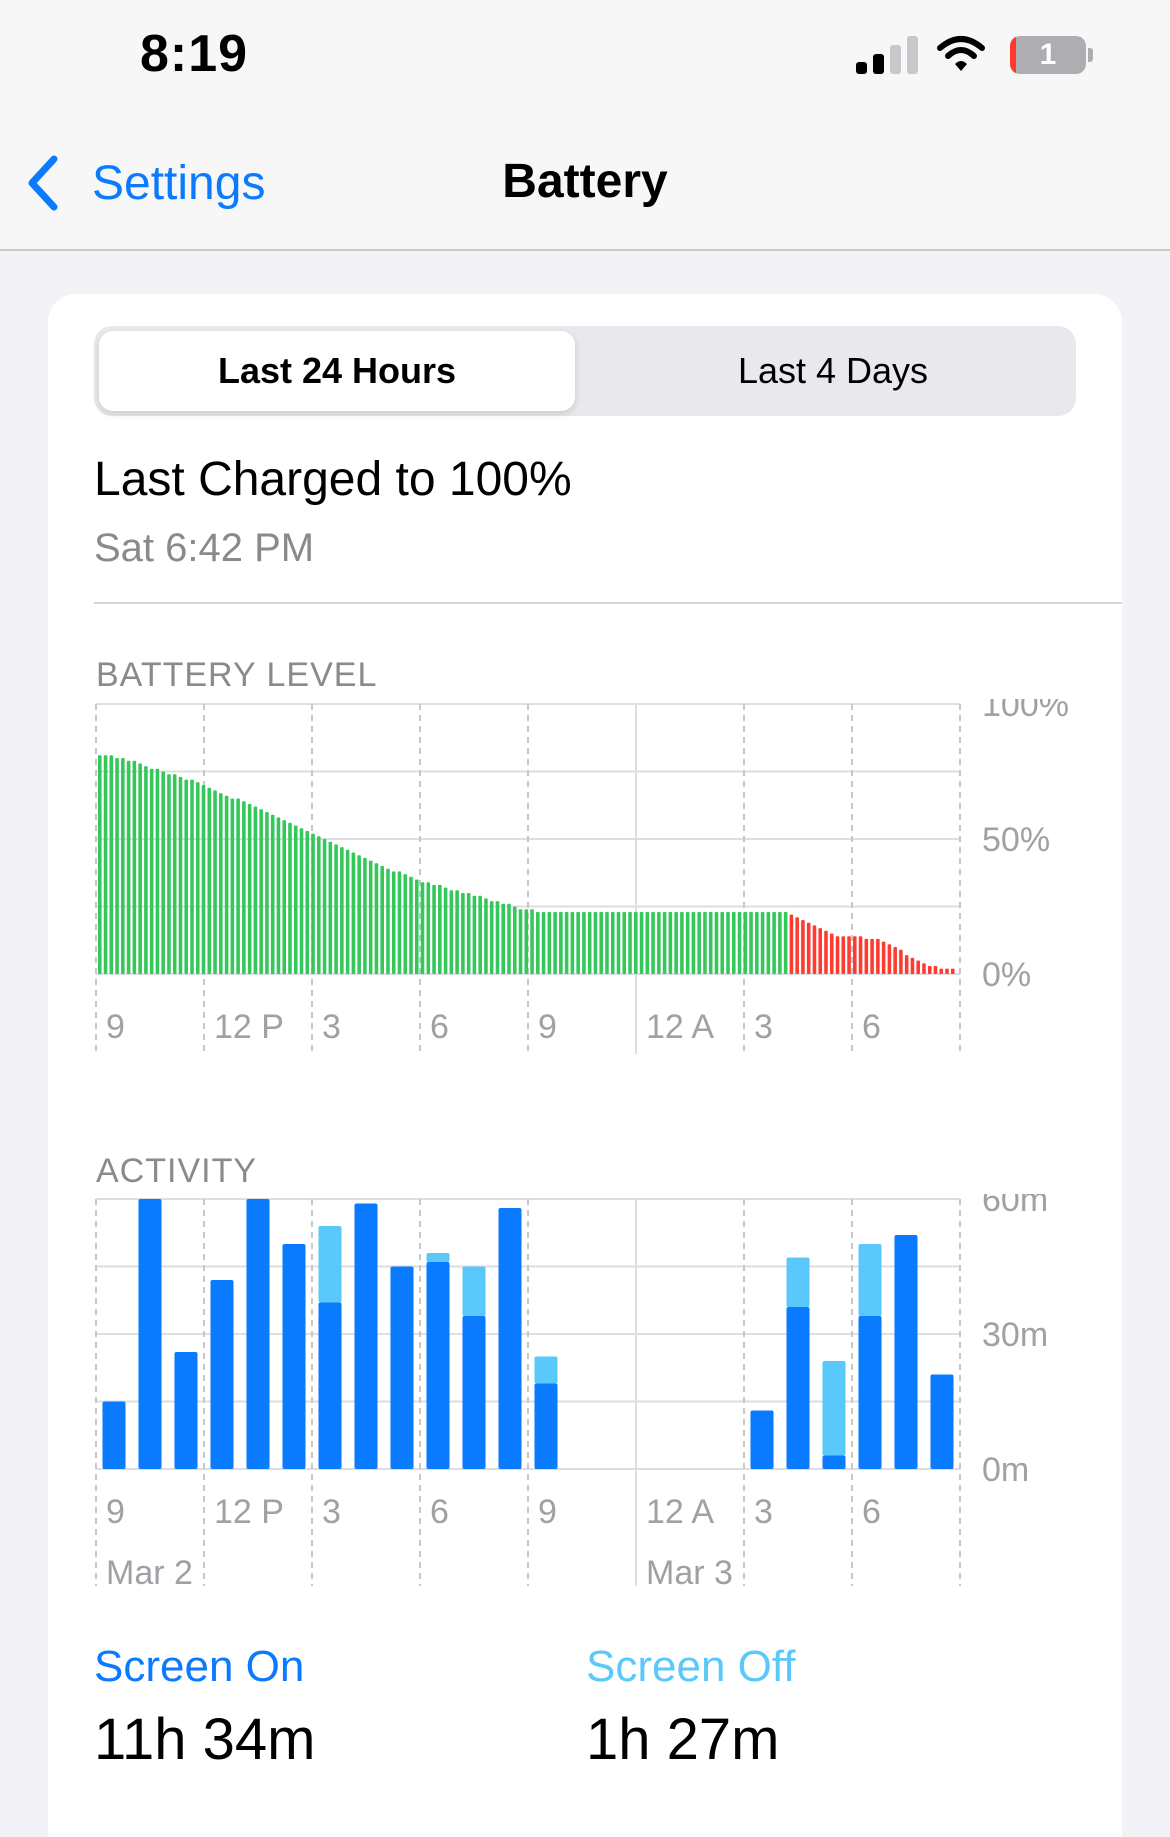  What do you see at coordinates (833, 370) in the screenshot?
I see `tab-last-4-days: Last 4 Days` at bounding box center [833, 370].